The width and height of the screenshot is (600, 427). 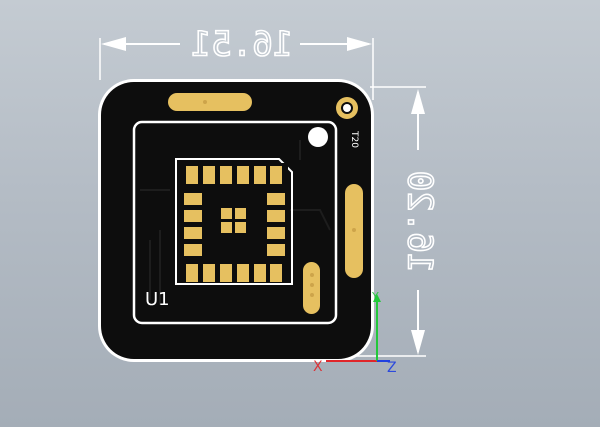 I want to click on top-pad, so click(x=210, y=102).